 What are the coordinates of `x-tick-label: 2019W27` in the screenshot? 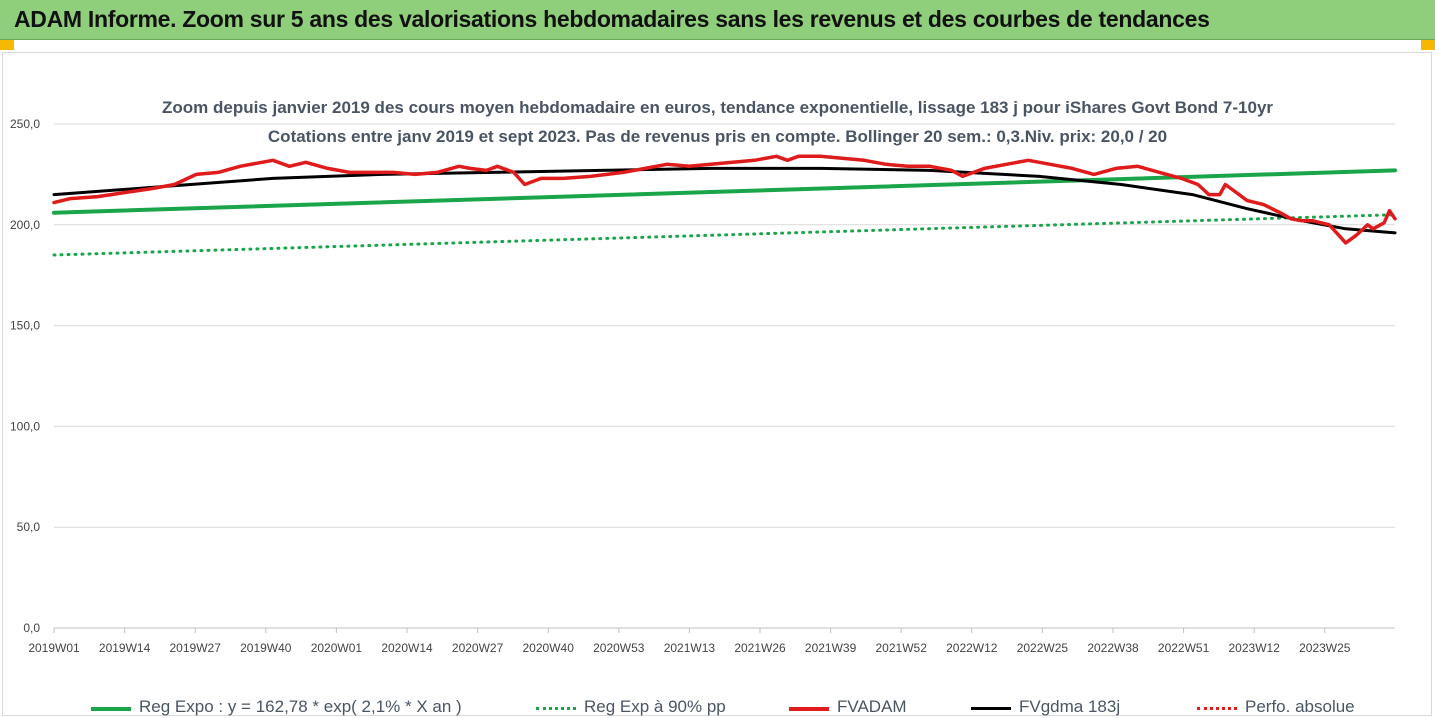 It's located at (196, 648).